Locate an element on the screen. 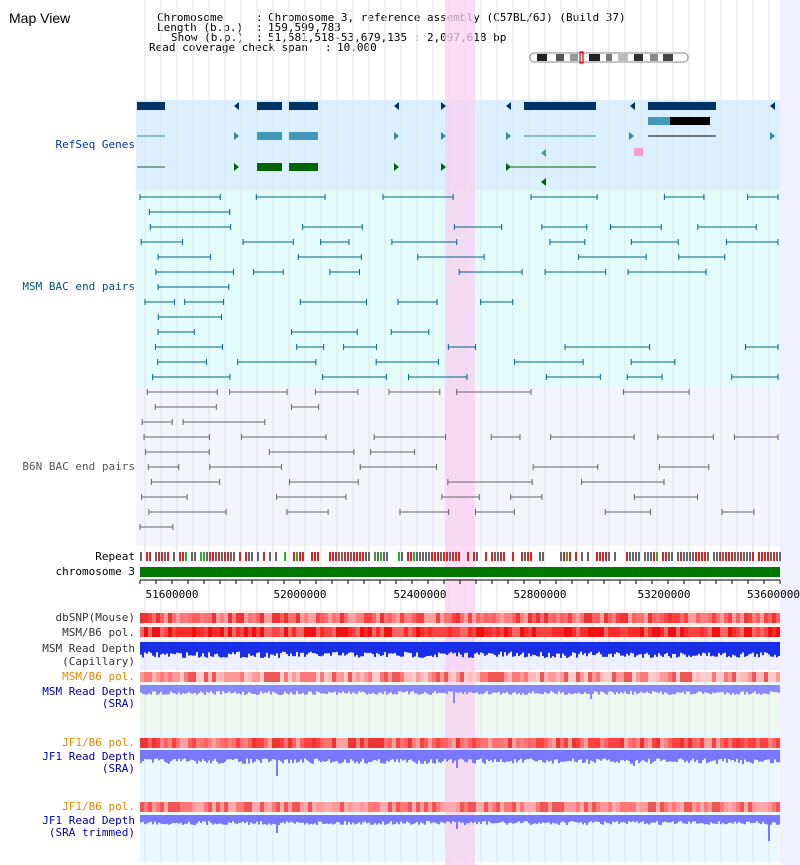 The image size is (800, 865). tick-label-5: 53200000 is located at coordinates (664, 594).